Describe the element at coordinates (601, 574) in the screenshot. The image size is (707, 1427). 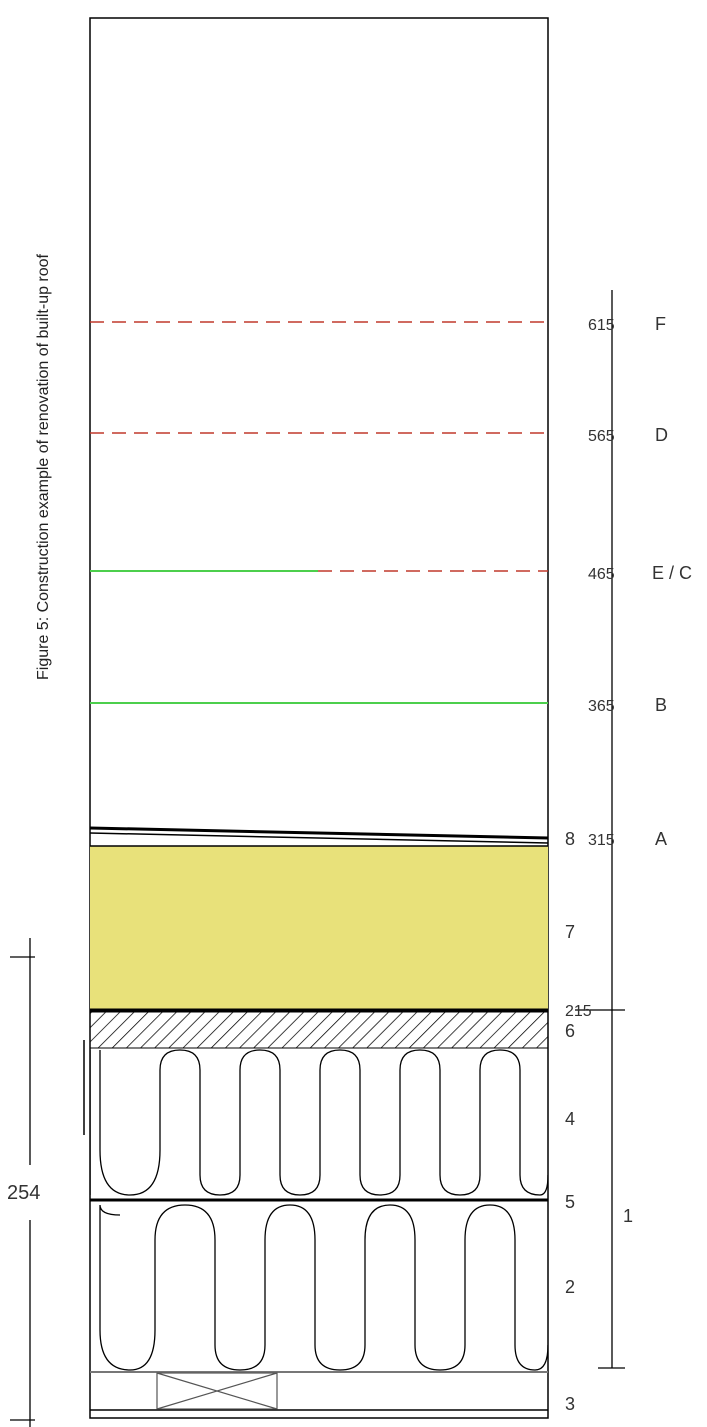
I see `elevation-label-ec: 465` at that location.